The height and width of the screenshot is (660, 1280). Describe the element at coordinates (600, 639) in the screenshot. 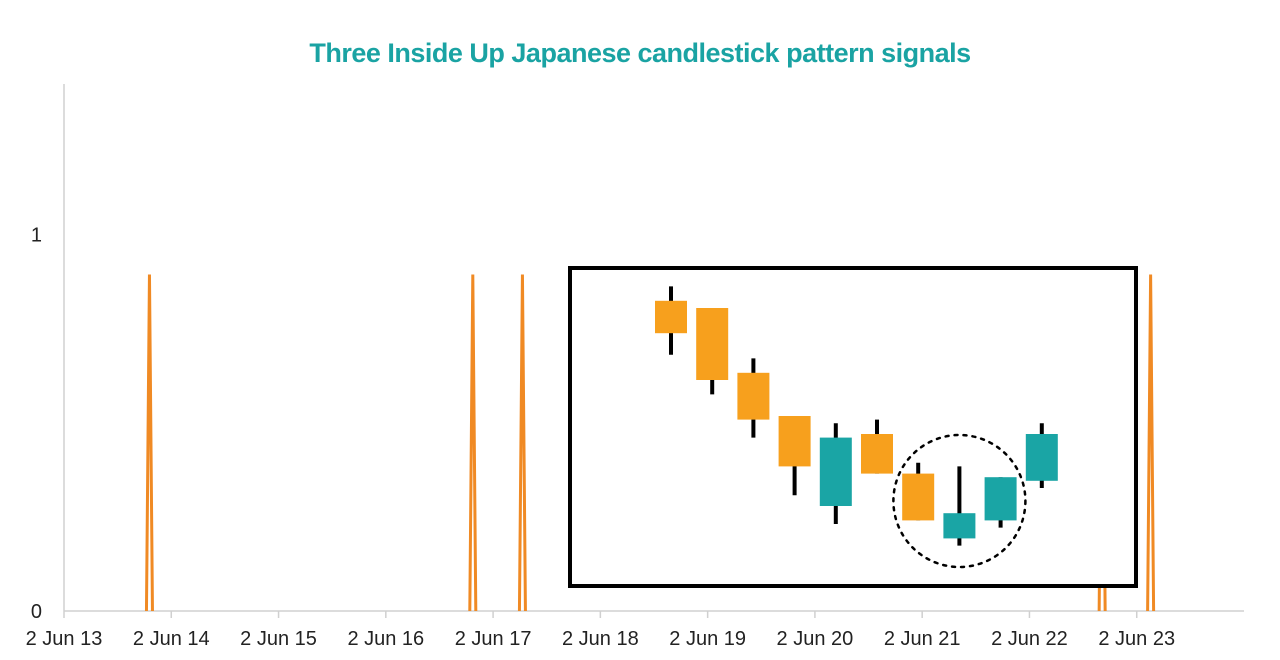

I see `x-tick-label: 2 Jun 18` at that location.